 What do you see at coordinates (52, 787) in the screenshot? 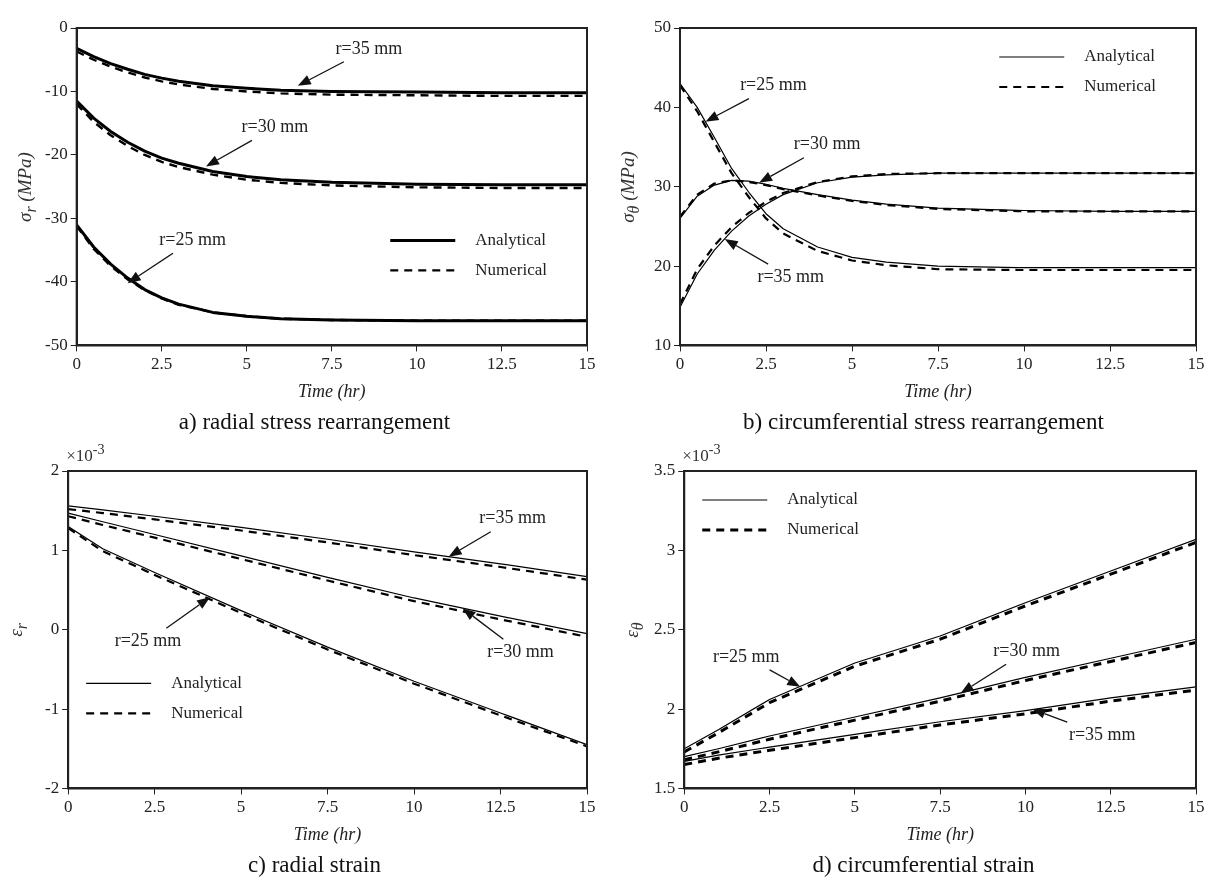
I see `y-tick-label: -2` at bounding box center [52, 787].